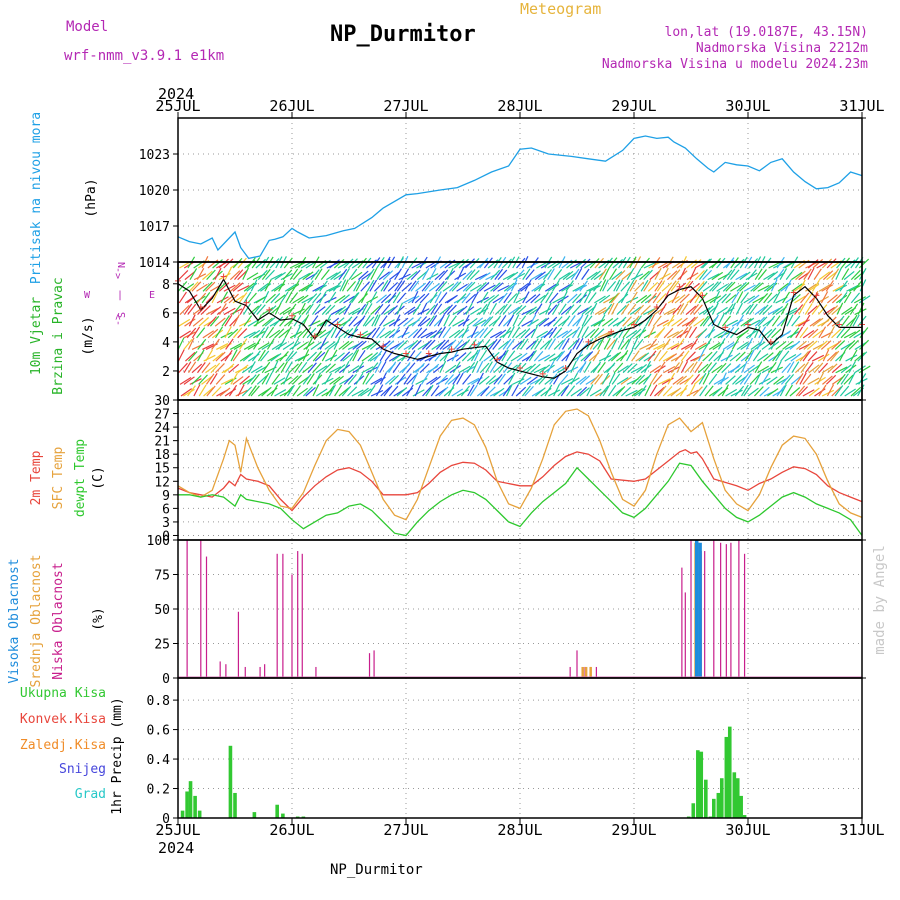 This screenshot has height=900, width=900. Describe the element at coordinates (861, 830) in the screenshot. I see `x-tick-label-bottom: 31JUL` at that location.